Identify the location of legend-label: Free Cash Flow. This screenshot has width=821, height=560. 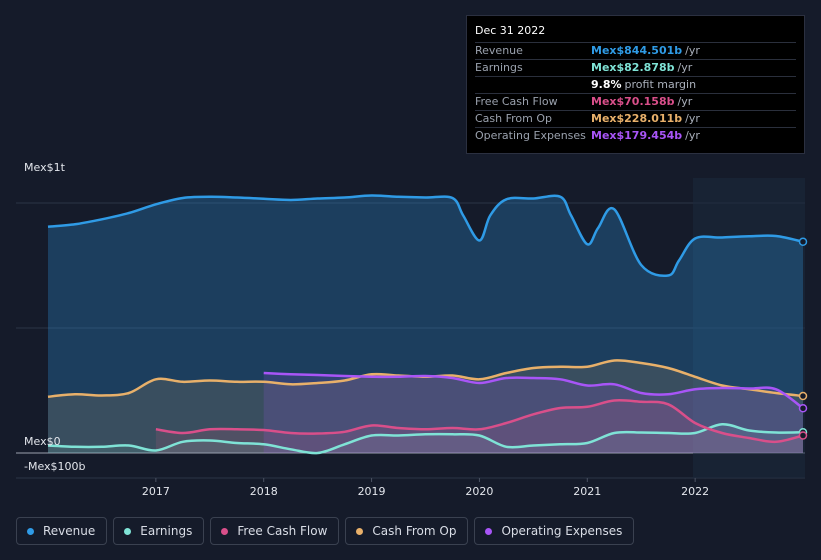
(282, 531).